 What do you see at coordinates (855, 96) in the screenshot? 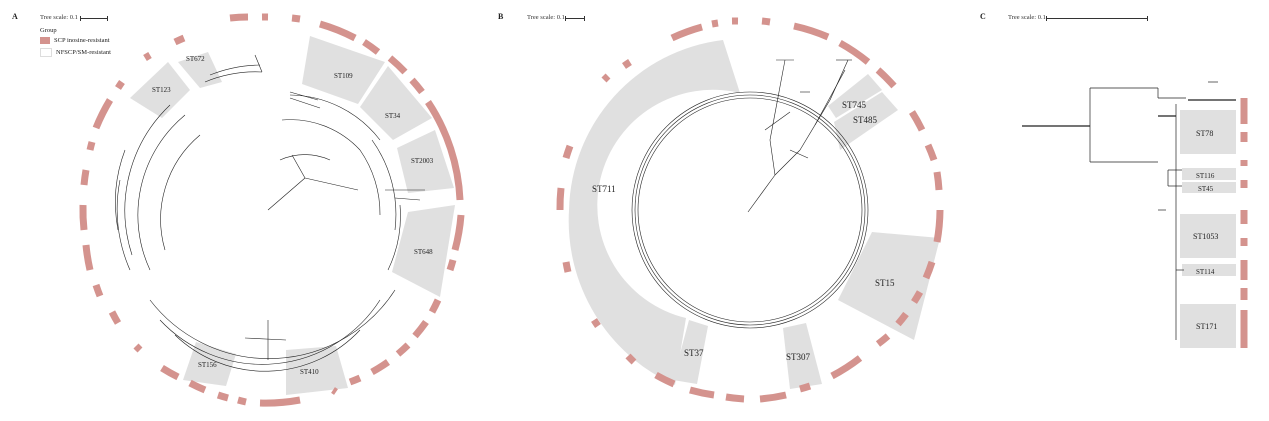
I see `clade-sector-st745` at bounding box center [855, 96].